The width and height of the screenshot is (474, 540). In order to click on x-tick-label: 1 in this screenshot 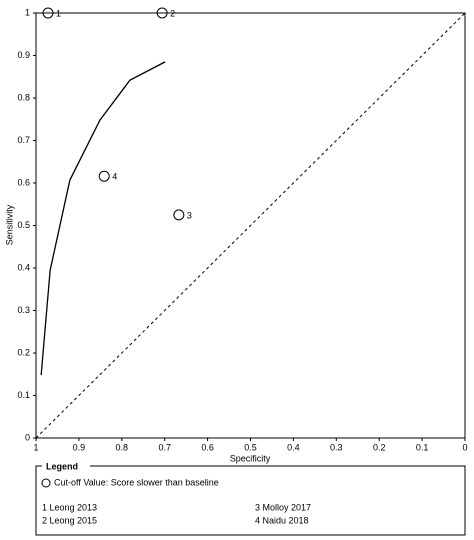, I will do `click(35, 447)`.